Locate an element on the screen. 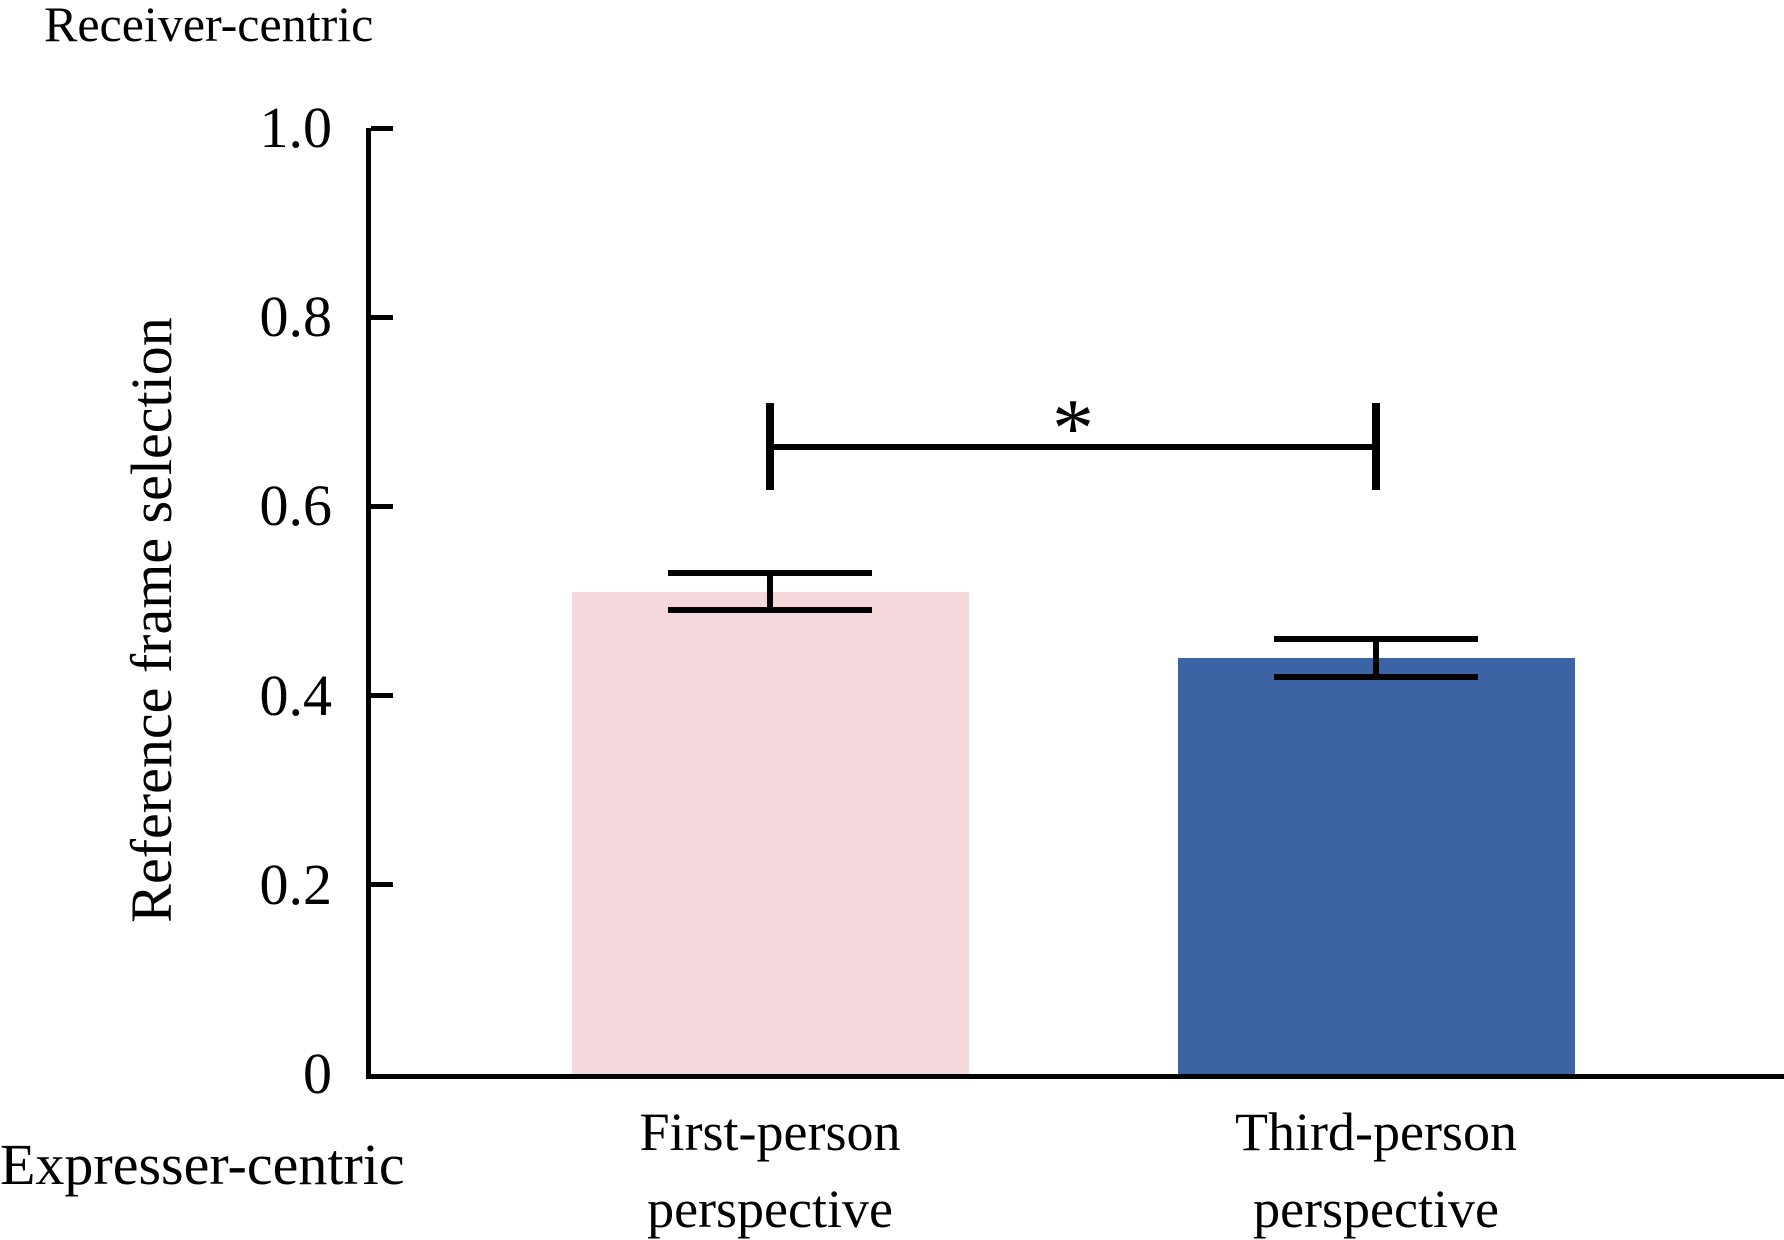 The height and width of the screenshot is (1240, 1784). y-tick-label: 0 is located at coordinates (317, 1073).